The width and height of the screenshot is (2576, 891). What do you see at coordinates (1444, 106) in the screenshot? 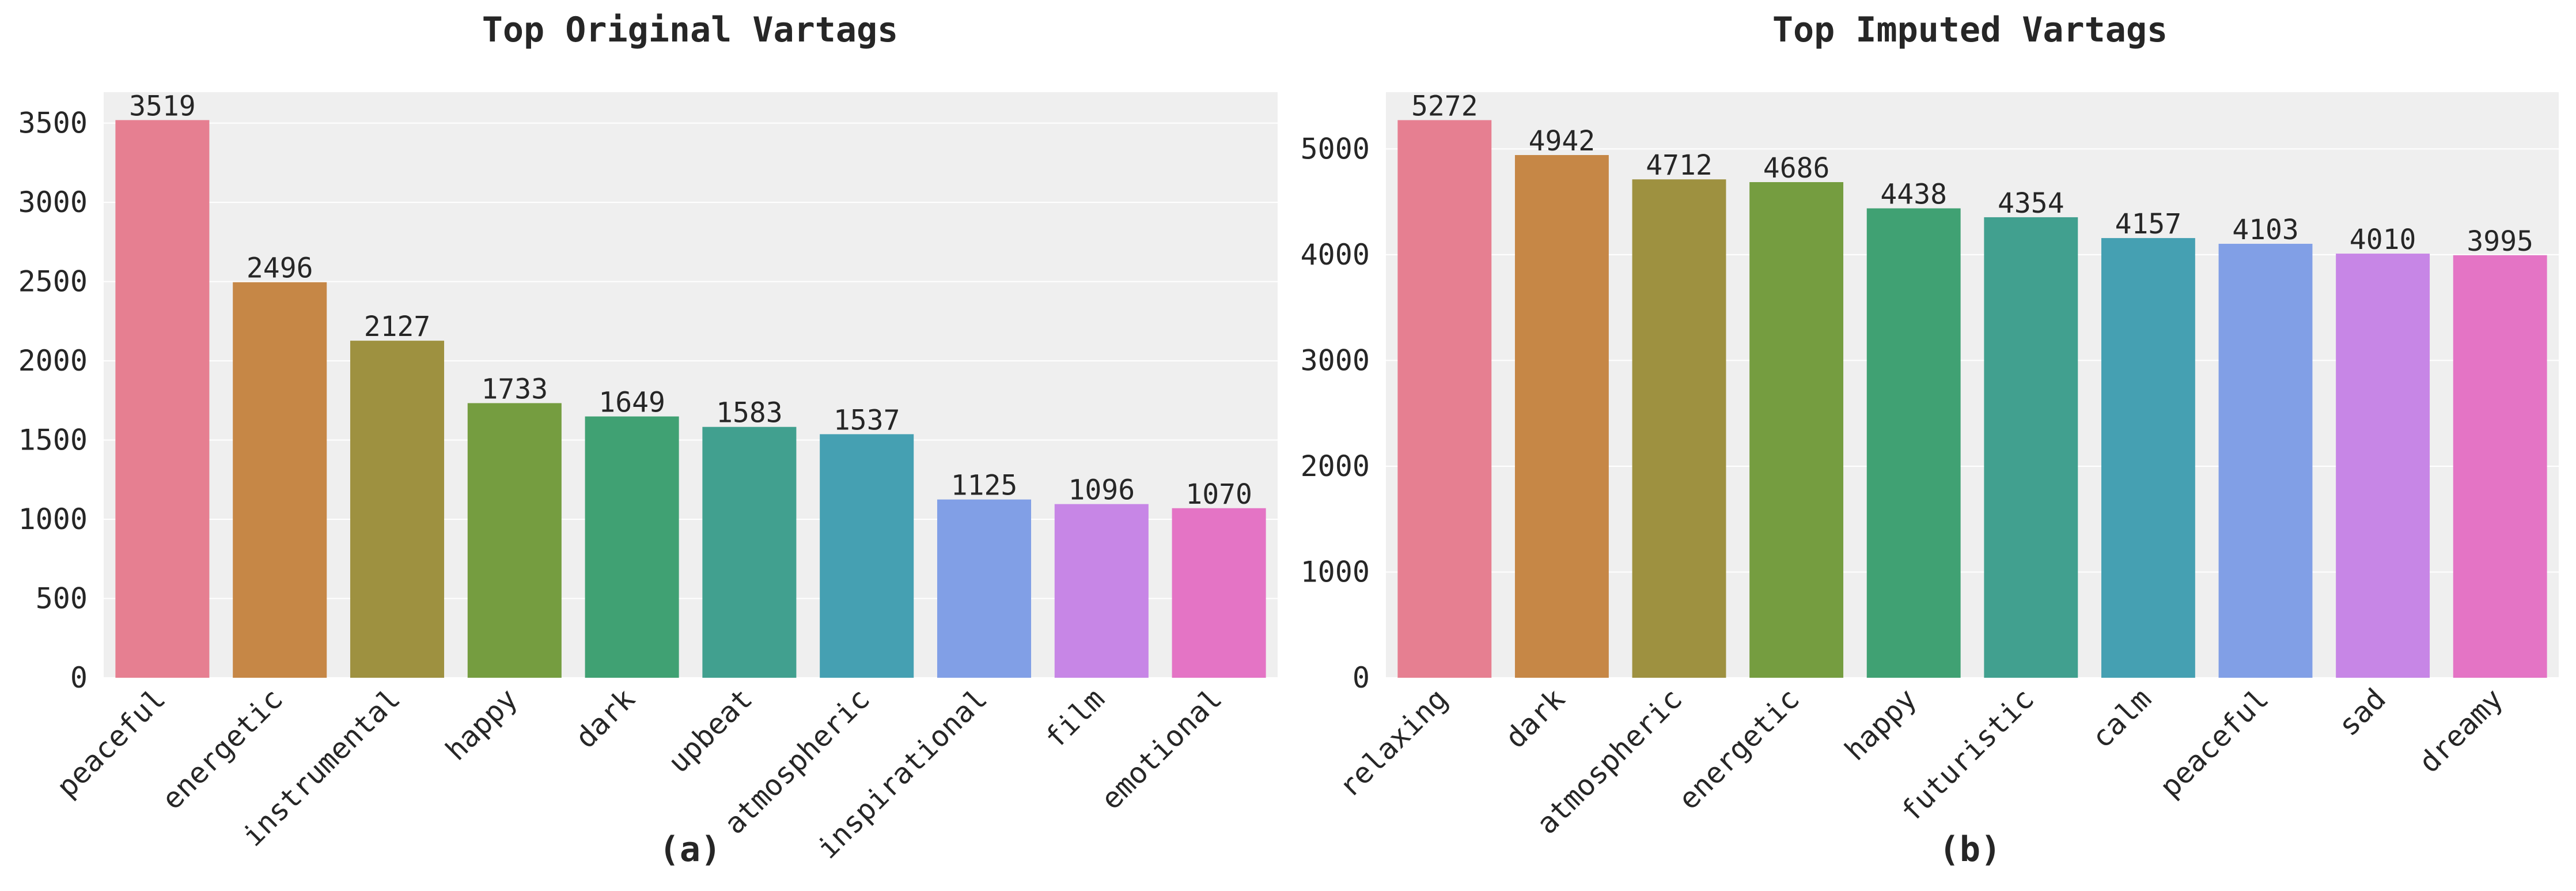
I see `data-label: 5272` at bounding box center [1444, 106].